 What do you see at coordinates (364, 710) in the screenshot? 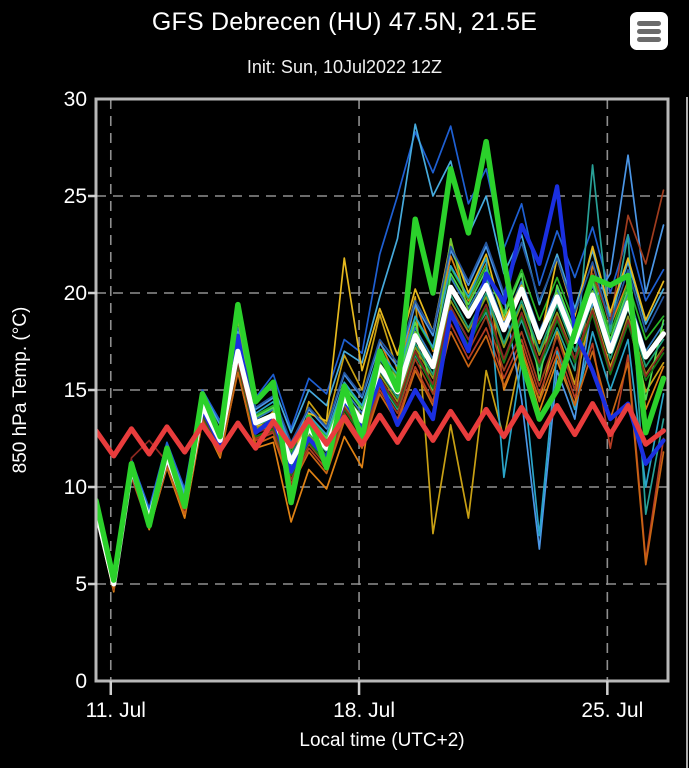
I see `x-tick-label: 18. Jul` at bounding box center [364, 710].